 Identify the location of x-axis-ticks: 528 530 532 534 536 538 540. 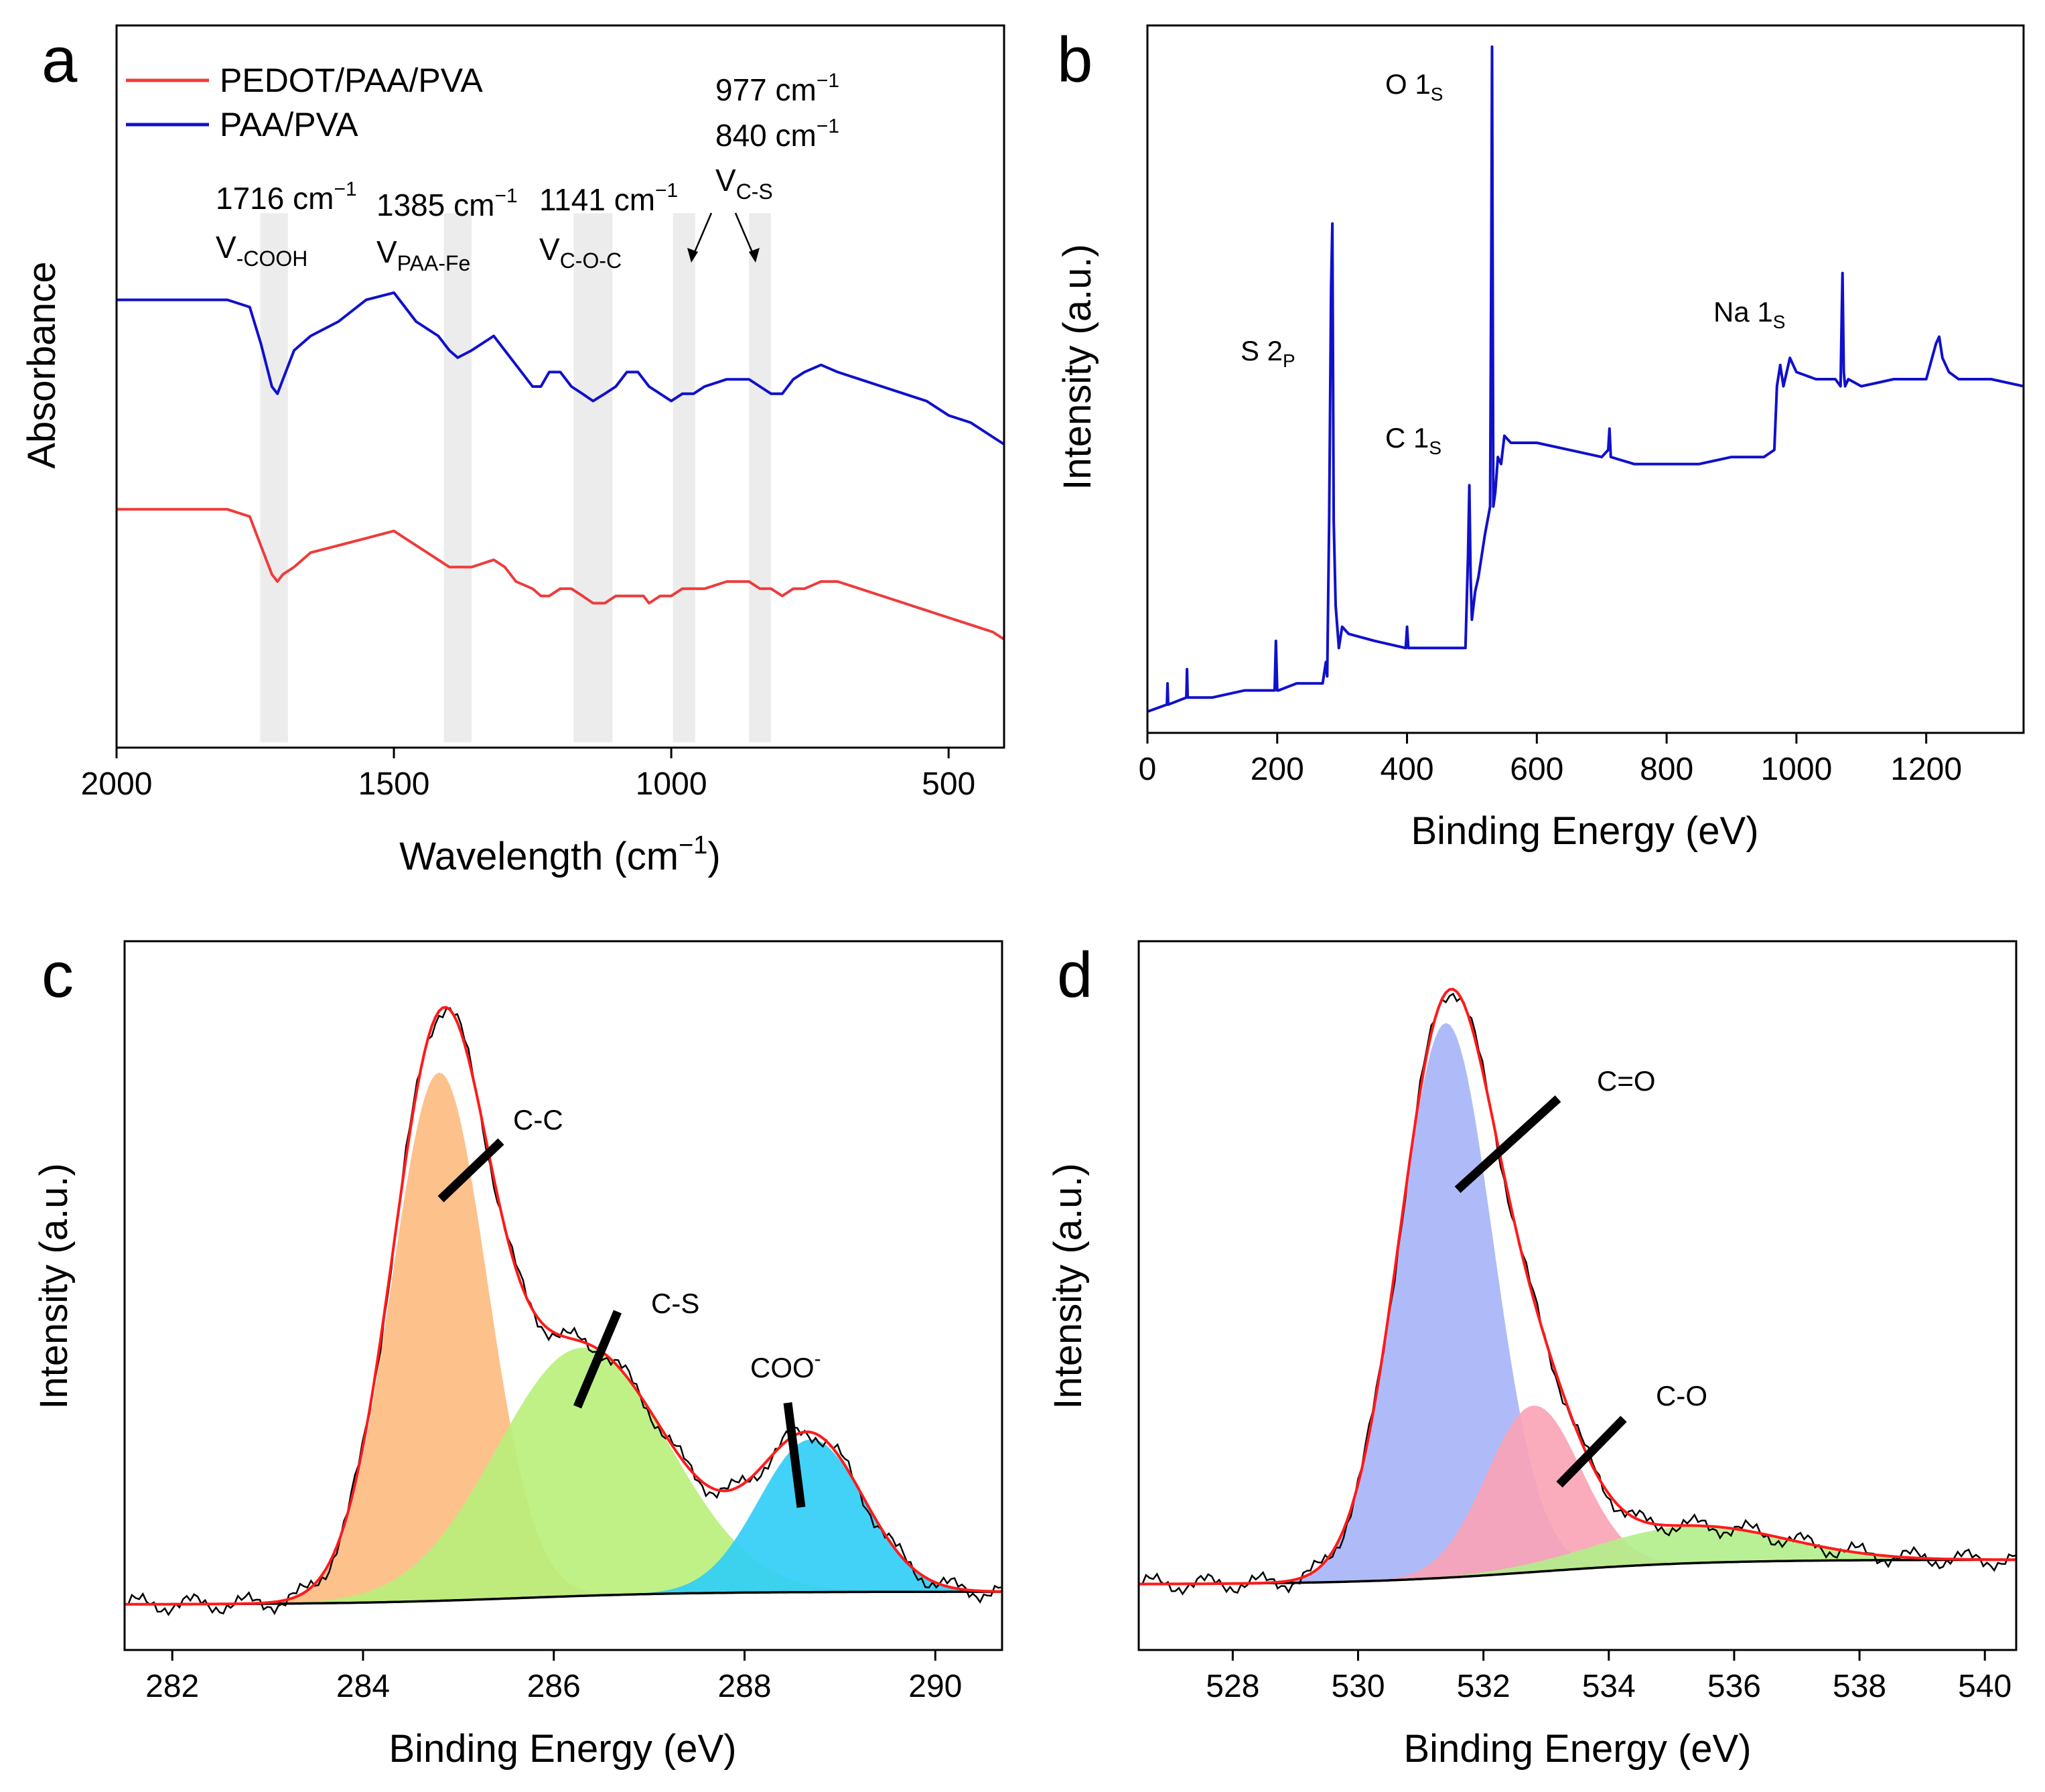
(1609, 1677).